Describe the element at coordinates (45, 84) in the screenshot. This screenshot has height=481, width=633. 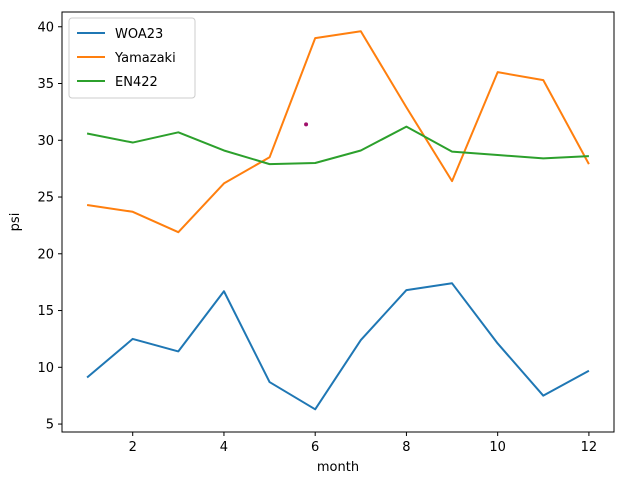
I see `y-tick-label: 35` at that location.